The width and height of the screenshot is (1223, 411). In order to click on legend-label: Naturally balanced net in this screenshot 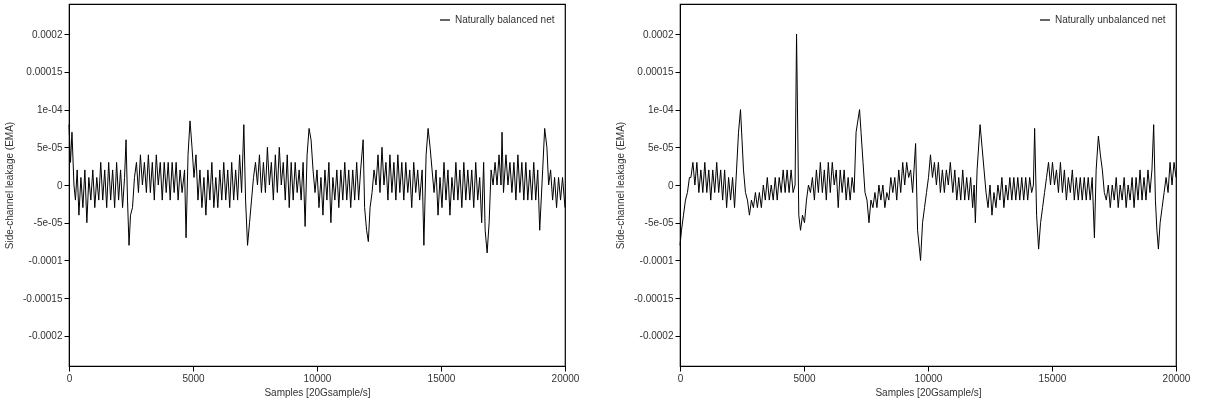, I will do `click(505, 19)`.